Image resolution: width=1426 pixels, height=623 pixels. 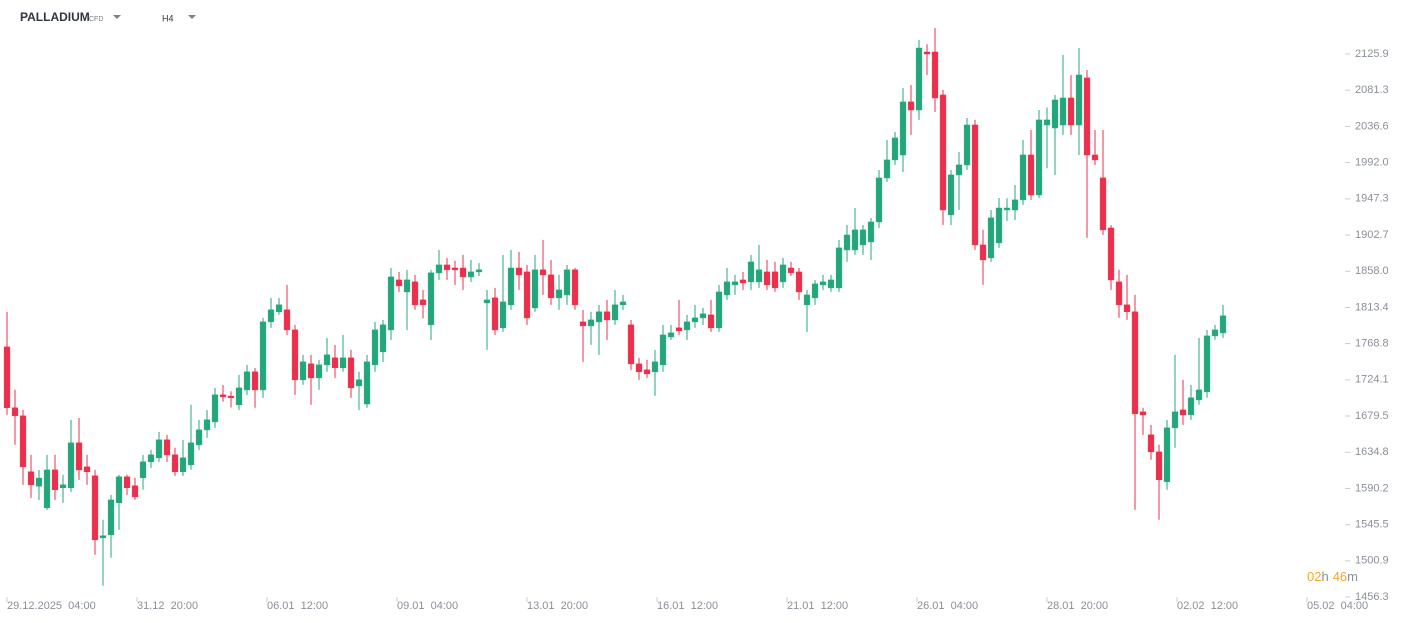 What do you see at coordinates (1372, 488) in the screenshot?
I see `y-tick-label: 1590.2` at bounding box center [1372, 488].